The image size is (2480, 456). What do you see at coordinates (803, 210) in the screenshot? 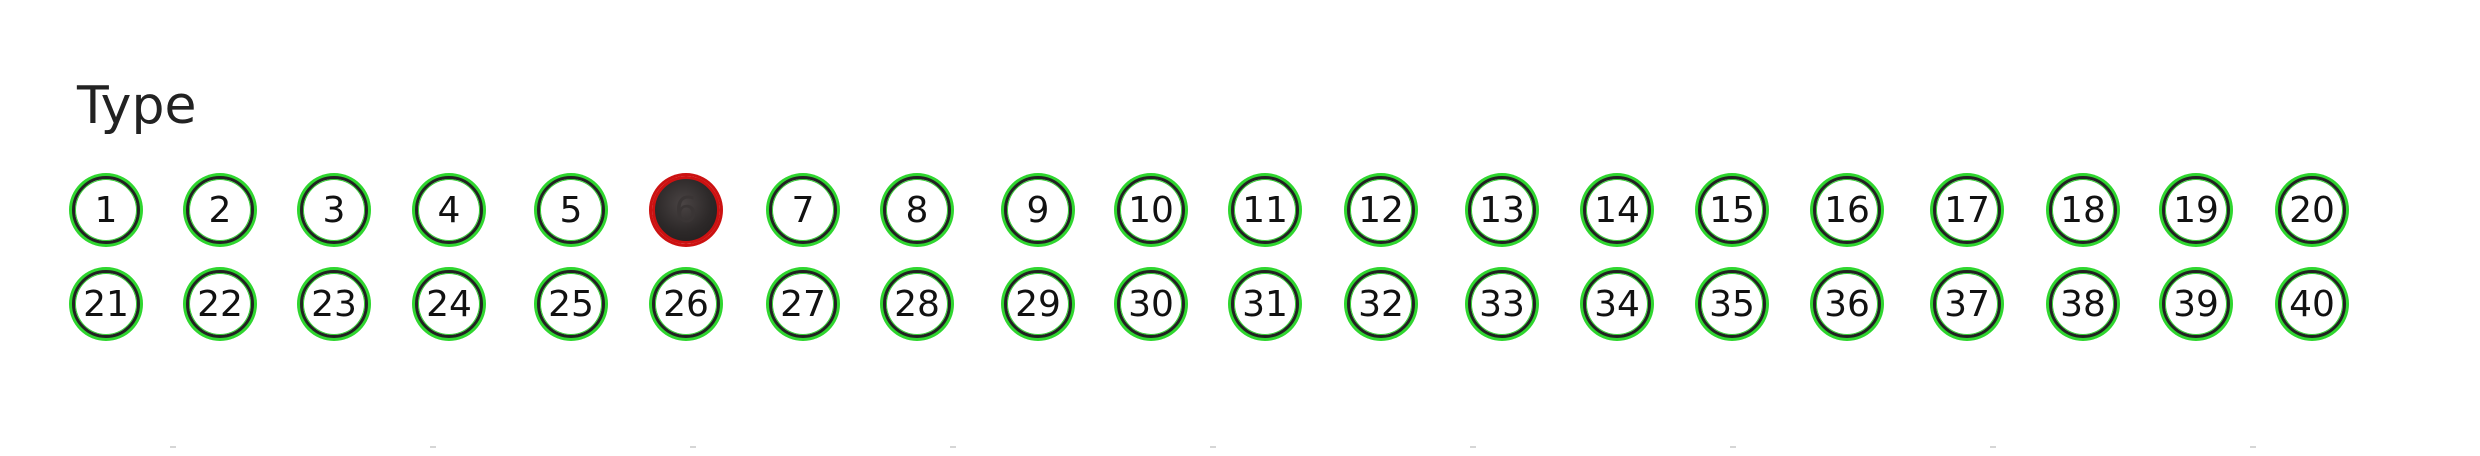
I see `option-bubble: 7` at bounding box center [803, 210].